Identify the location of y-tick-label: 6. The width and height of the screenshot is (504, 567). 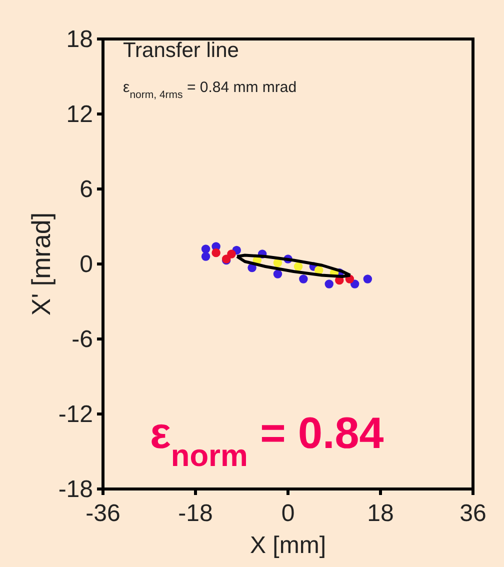
(86, 189).